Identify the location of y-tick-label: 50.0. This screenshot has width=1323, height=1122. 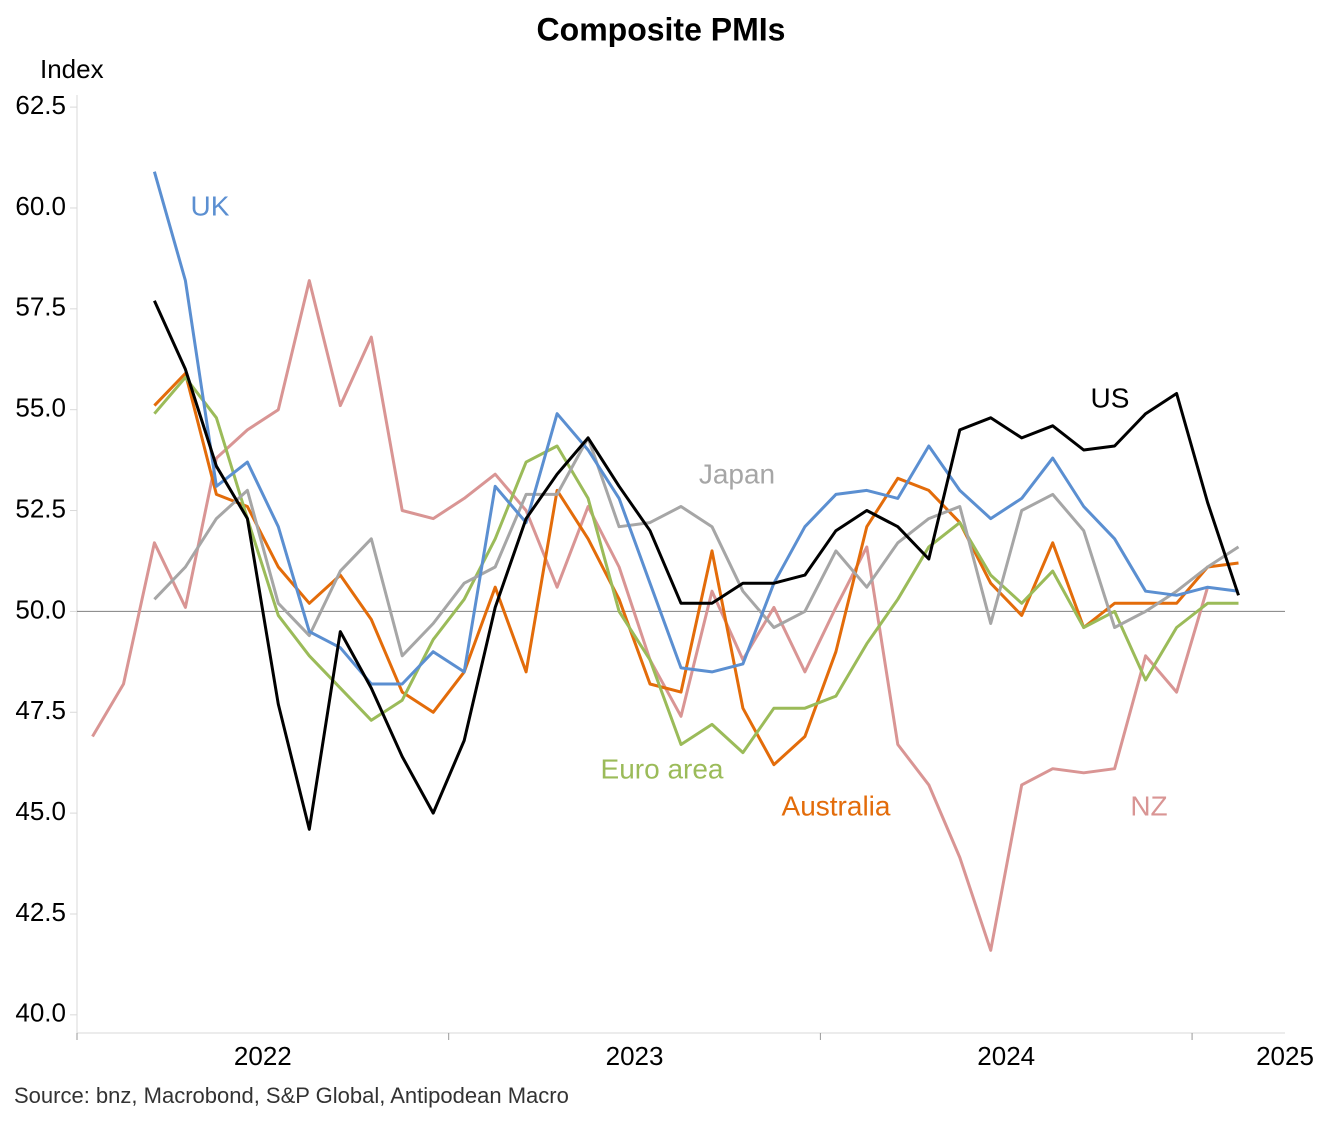
(40, 609).